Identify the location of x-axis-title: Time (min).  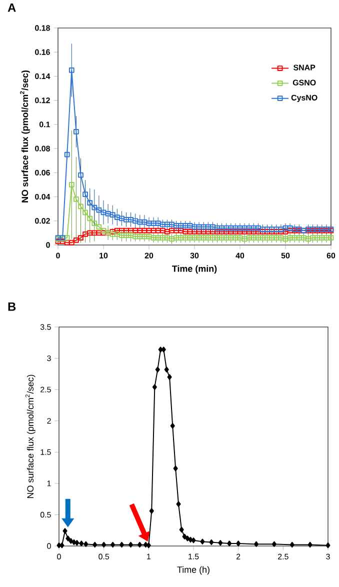
(194, 269).